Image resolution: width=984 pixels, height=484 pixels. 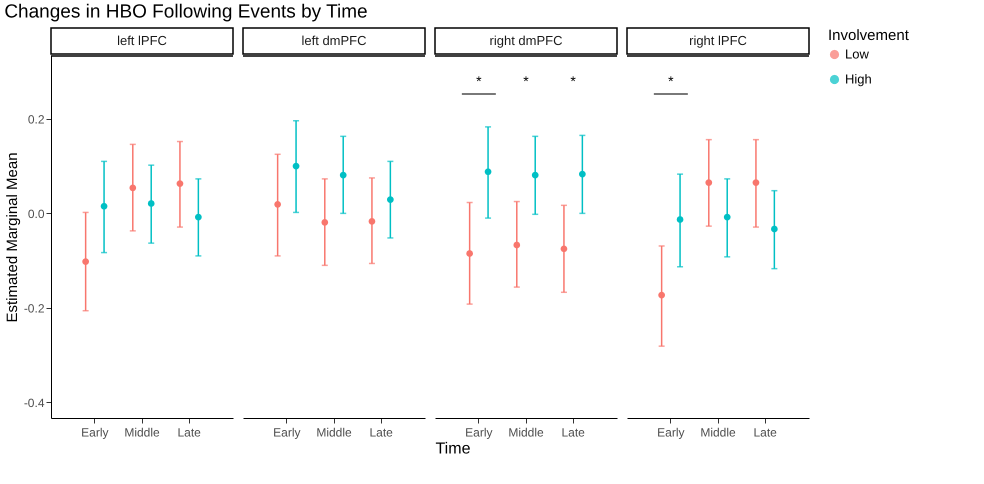 What do you see at coordinates (36, 119) in the screenshot?
I see `y-tick-label: 0.2` at bounding box center [36, 119].